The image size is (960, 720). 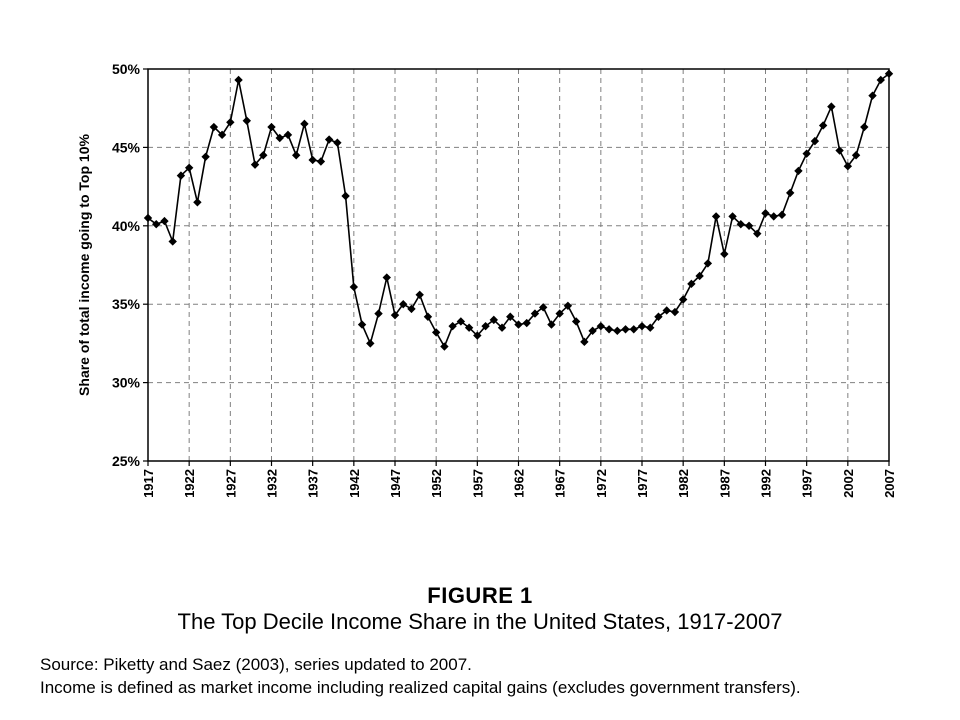 What do you see at coordinates (601, 483) in the screenshot?
I see `x-tick-label: 1972` at bounding box center [601, 483].